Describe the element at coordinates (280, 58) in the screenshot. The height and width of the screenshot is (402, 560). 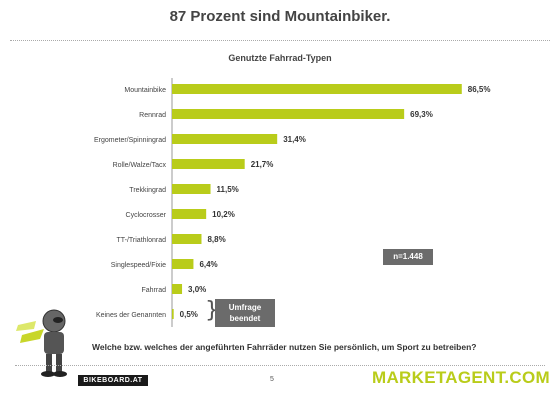
I see `chart-title: Genutzte Fahrrad-Typen` at that location.